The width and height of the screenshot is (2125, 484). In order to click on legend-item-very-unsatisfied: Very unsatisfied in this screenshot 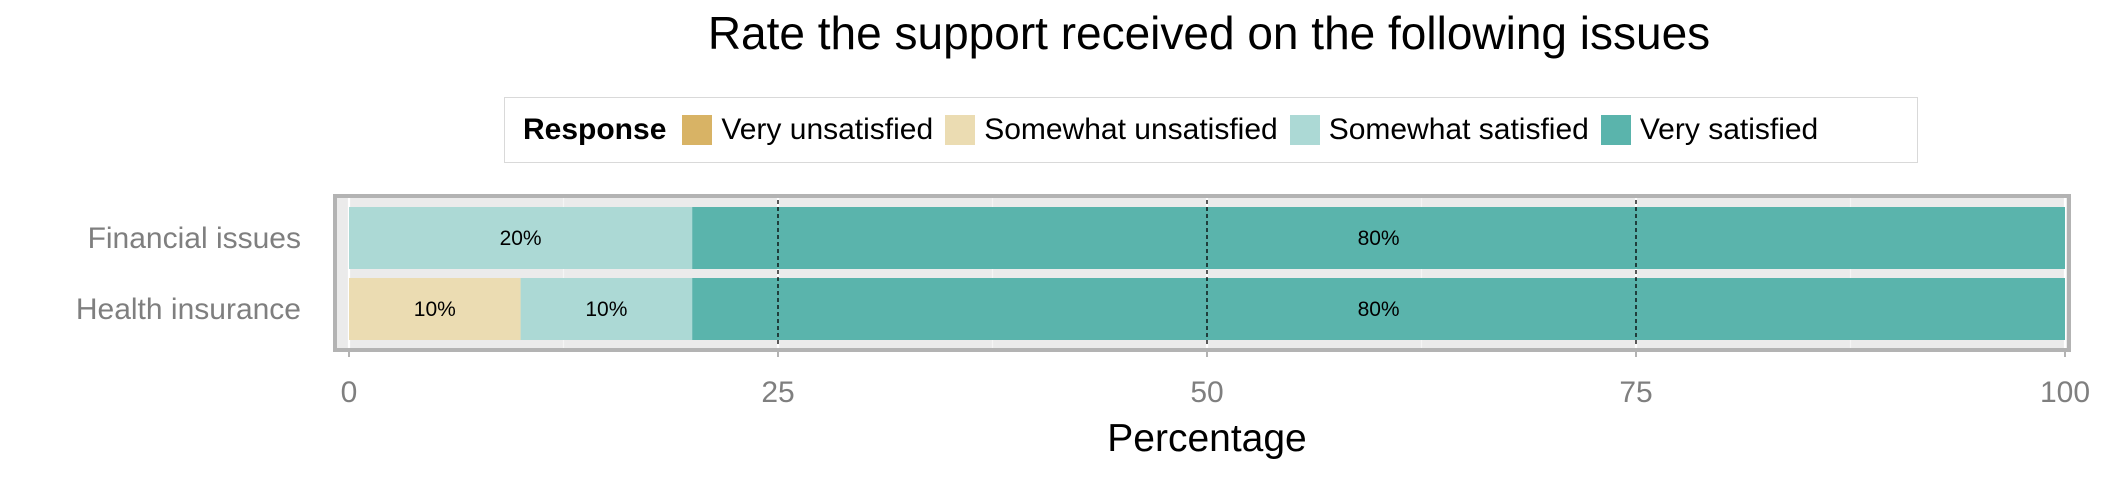, I will do `click(807, 130)`.